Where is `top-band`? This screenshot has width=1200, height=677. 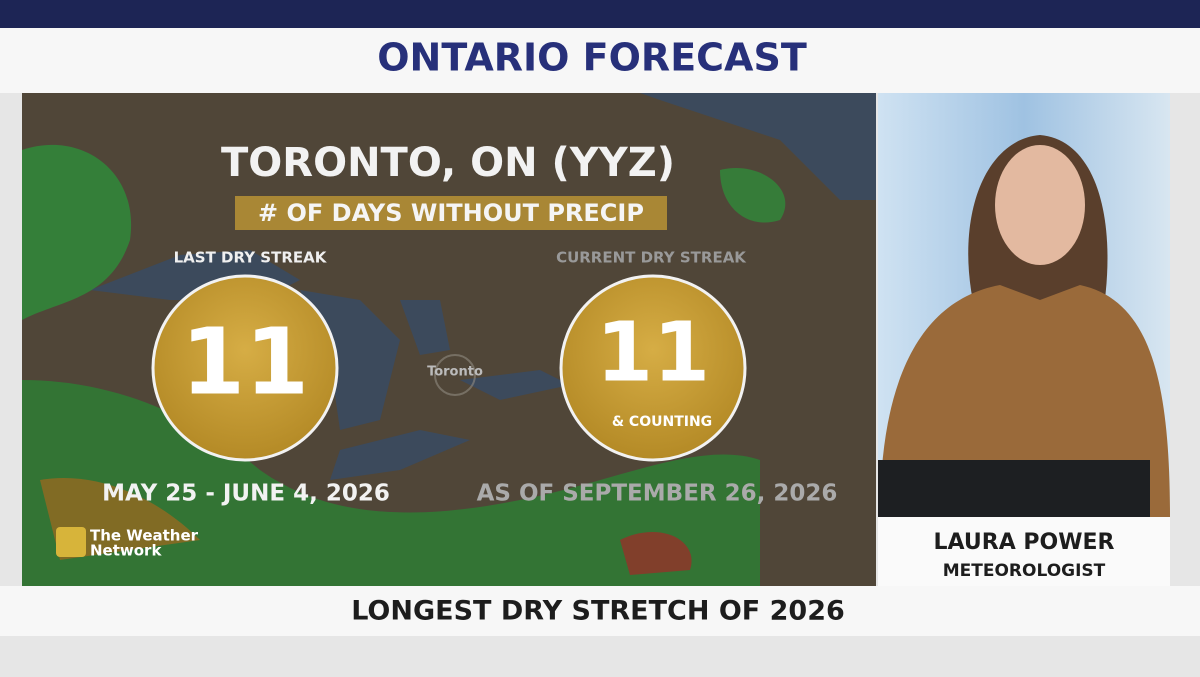
top-band is located at coordinates (600, 14).